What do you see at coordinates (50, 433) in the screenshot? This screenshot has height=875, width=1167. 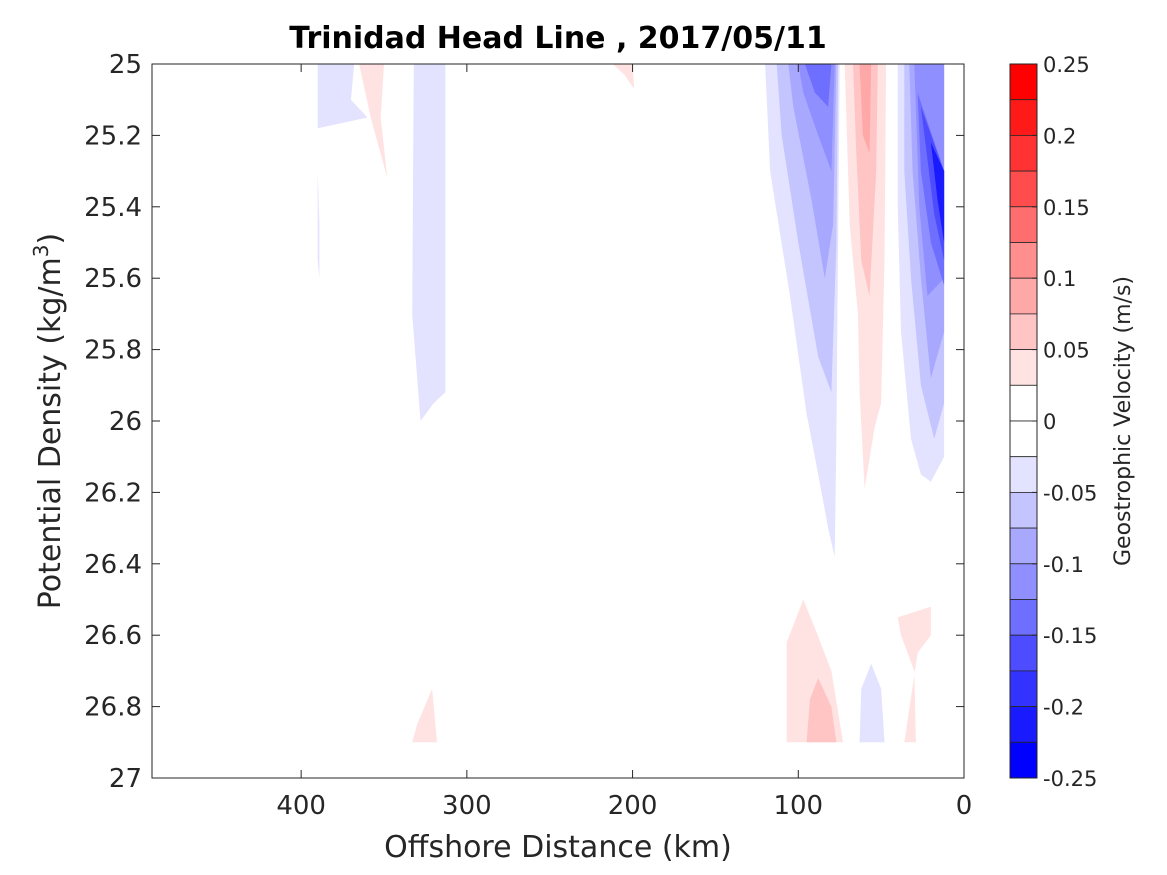 I see `y-axis-label-main: Potential Density (kg/m` at bounding box center [50, 433].